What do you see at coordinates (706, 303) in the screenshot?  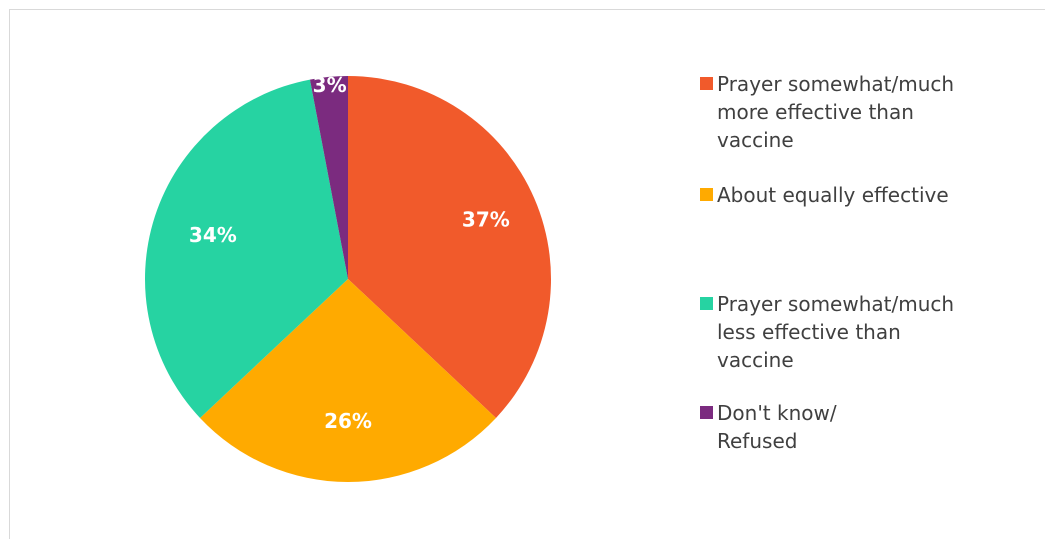 I see `legend-swatch-prayer-less-effective` at bounding box center [706, 303].